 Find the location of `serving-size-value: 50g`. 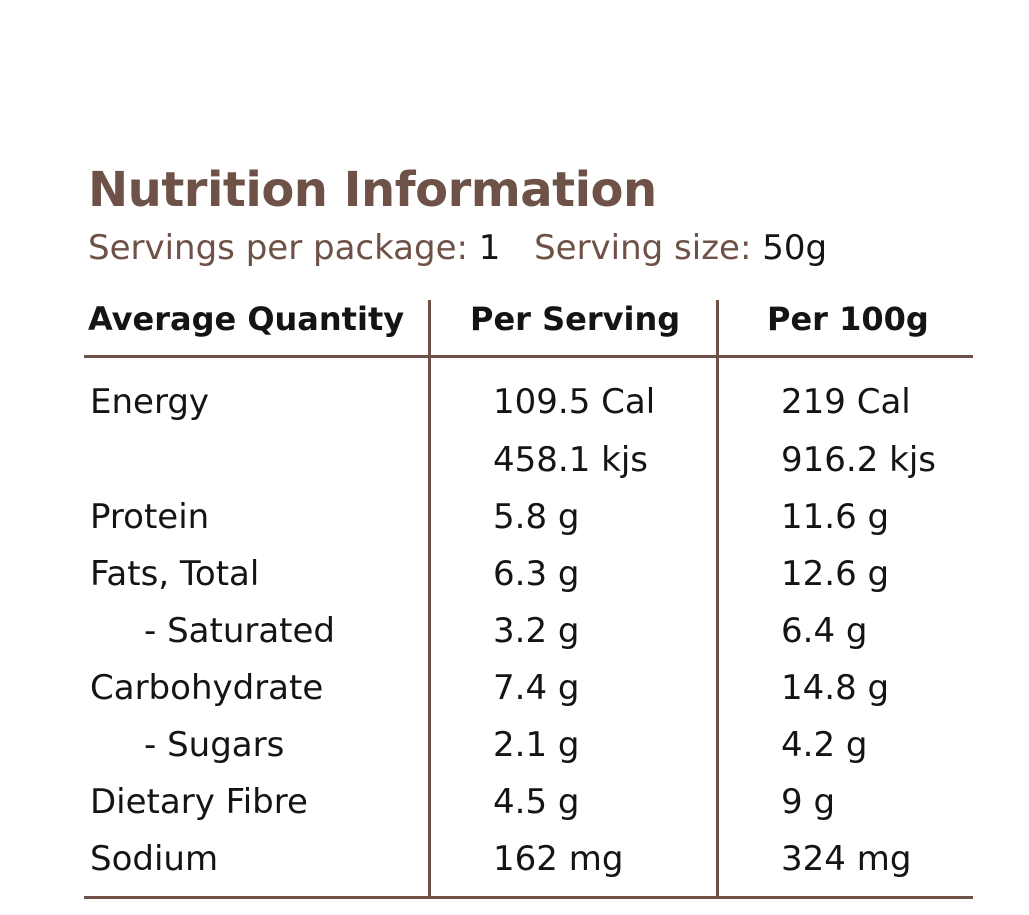

serving-size-value: 50g is located at coordinates (795, 248).